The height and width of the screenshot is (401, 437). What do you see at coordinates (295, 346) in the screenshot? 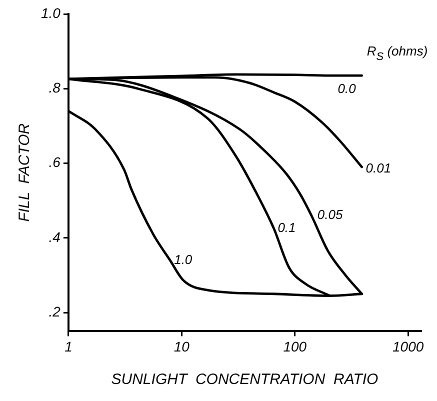
I see `x-tick-label: 100` at bounding box center [295, 346].